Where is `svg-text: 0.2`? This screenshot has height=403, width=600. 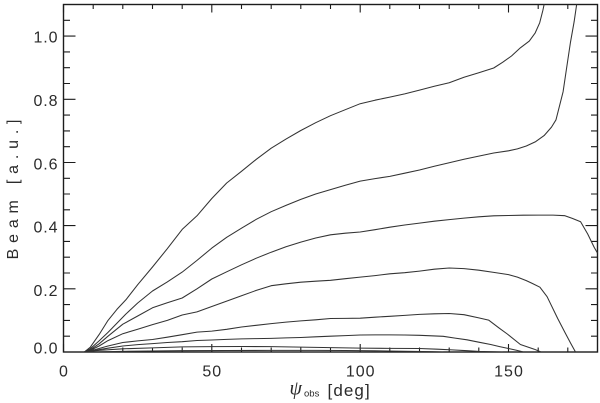 svg-text: 0.2 is located at coordinates (45, 291).